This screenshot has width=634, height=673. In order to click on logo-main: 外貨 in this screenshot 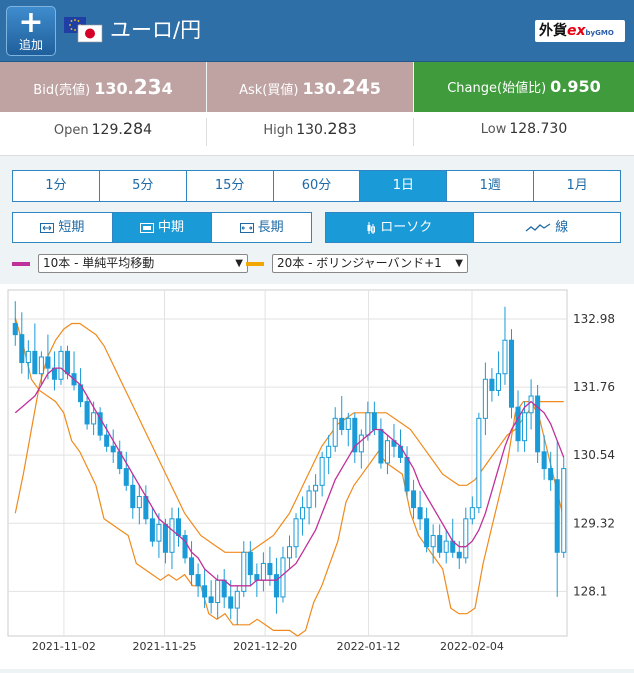, I will do `click(553, 31)`.